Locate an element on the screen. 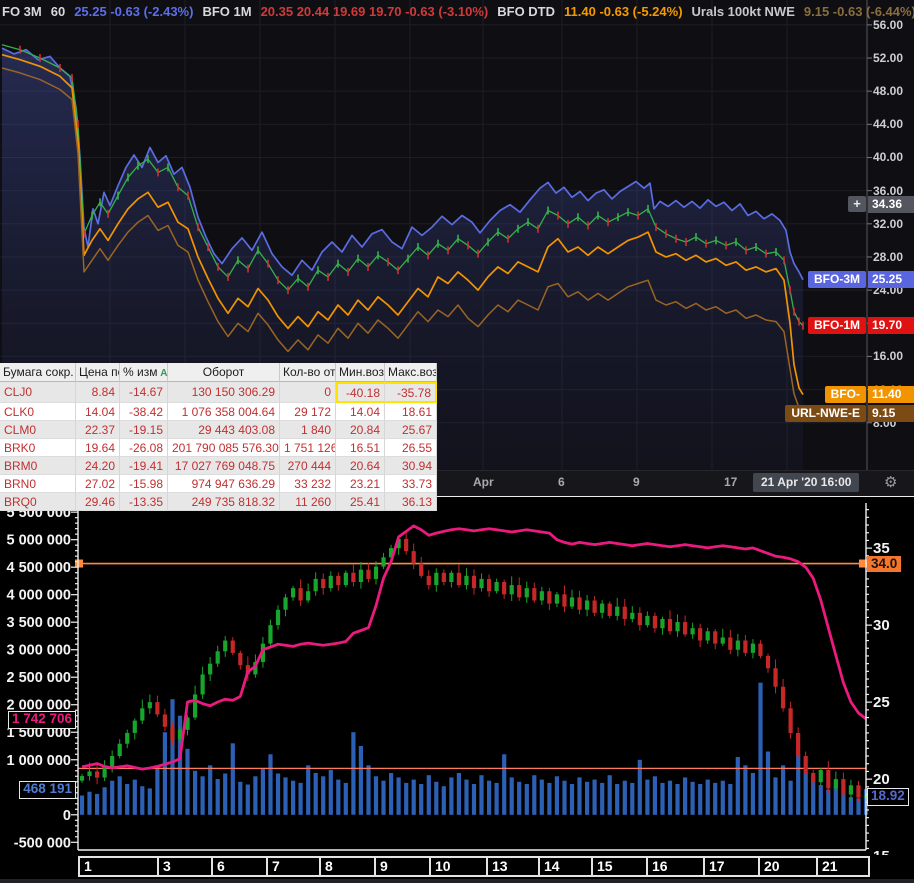 The height and width of the screenshot is (883, 914). date-cell: 20 is located at coordinates (789, 866).